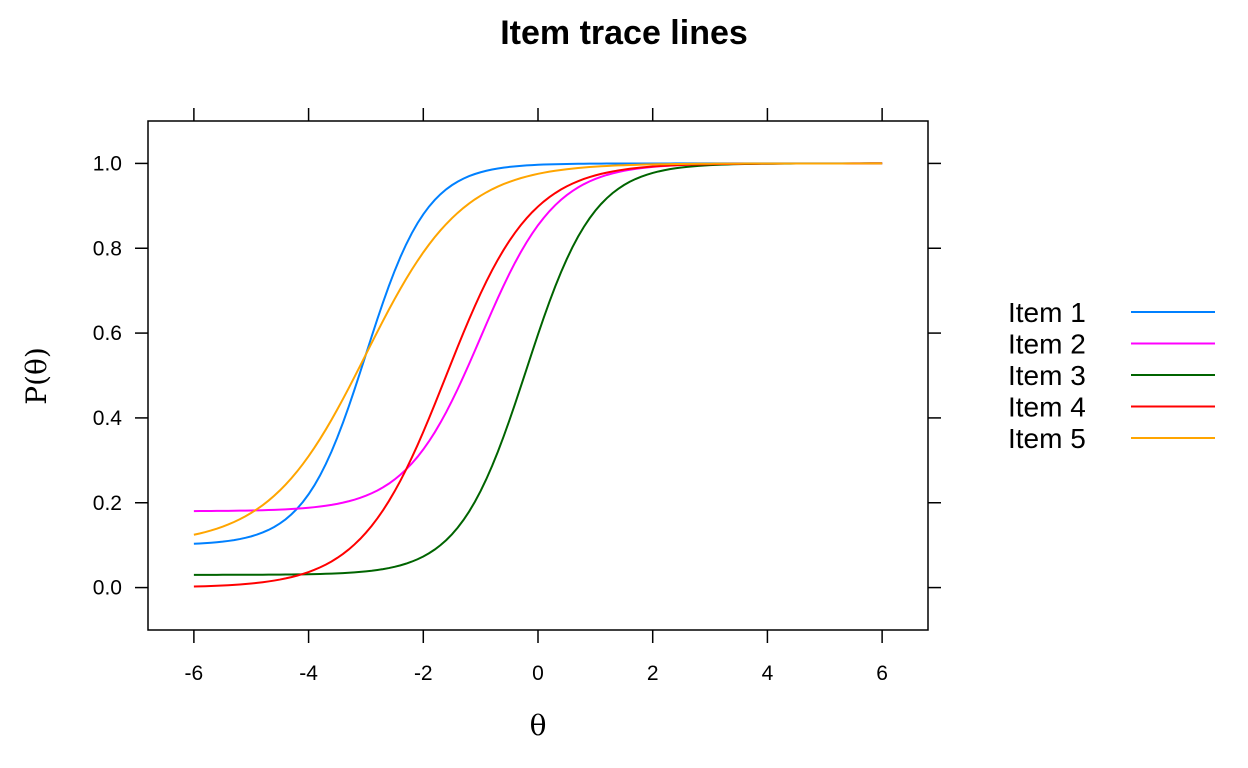 This screenshot has height=768, width=1248. What do you see at coordinates (308, 673) in the screenshot?
I see `x-tick-label: -4` at bounding box center [308, 673].